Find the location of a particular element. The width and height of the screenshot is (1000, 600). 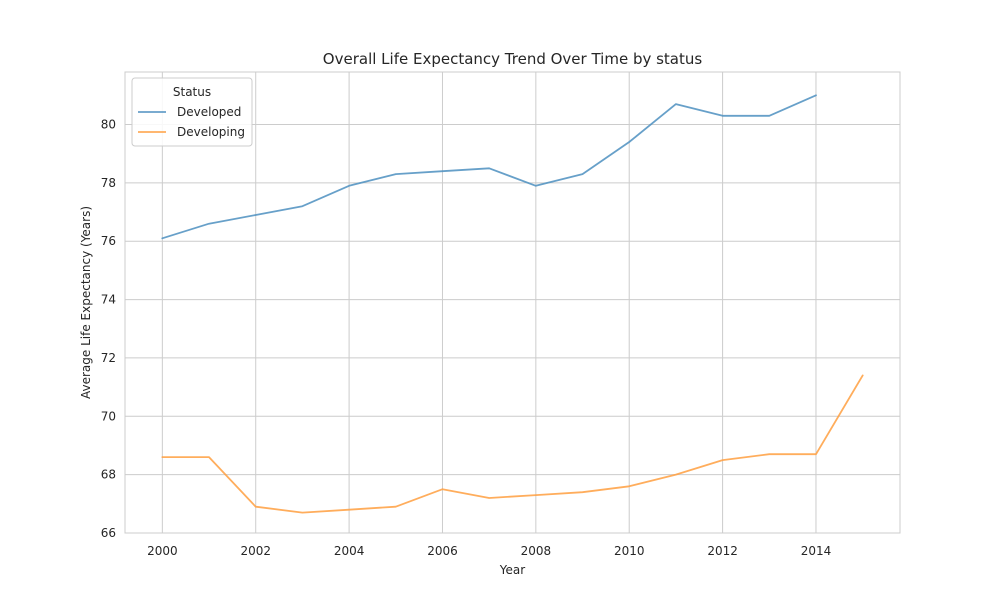

y-tick-label: 78 is located at coordinates (108, 183).